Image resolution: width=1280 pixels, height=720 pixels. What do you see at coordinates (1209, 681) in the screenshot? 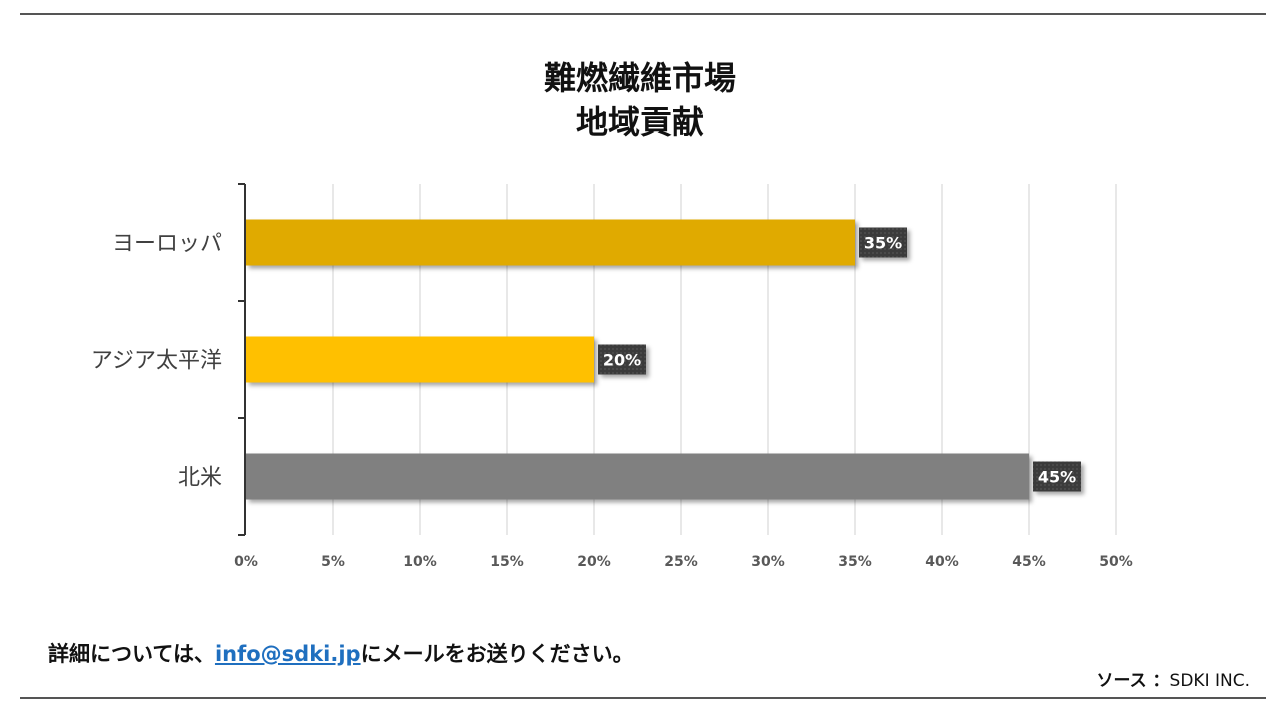
I see `source-value: SDKI INC.` at bounding box center [1209, 681].